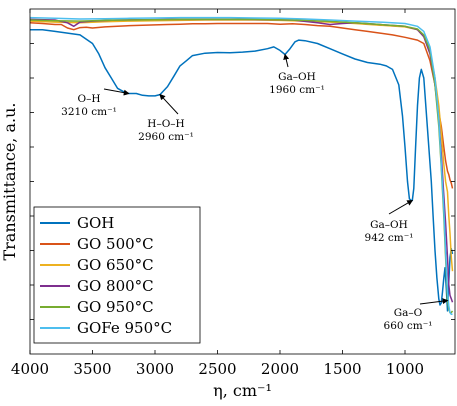 The image size is (457, 406). What do you see at coordinates (217, 369) in the screenshot?
I see `x-tick-label: 2500` at bounding box center [217, 369].